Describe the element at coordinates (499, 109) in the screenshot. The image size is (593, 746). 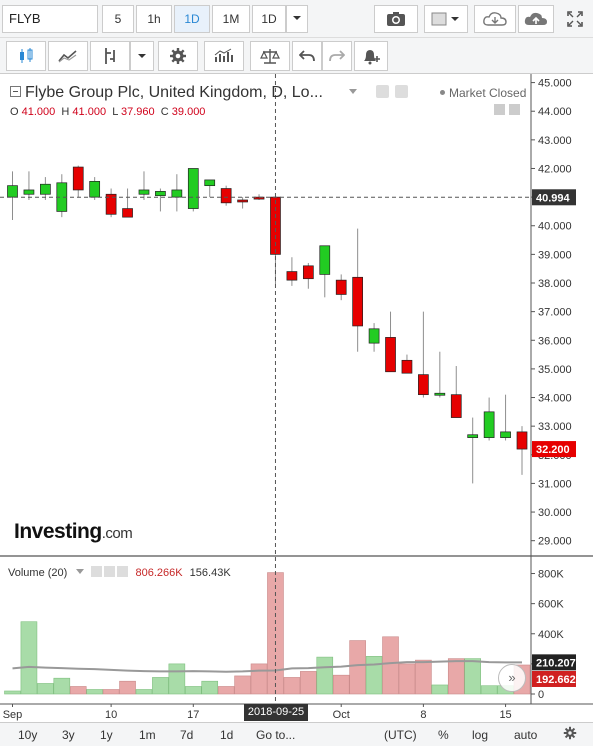
I see `arrow-down-icon` at that location.